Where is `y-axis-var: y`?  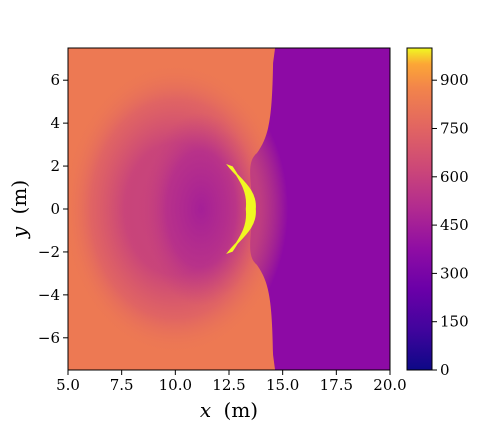
y-axis-var: y is located at coordinates (19, 232).